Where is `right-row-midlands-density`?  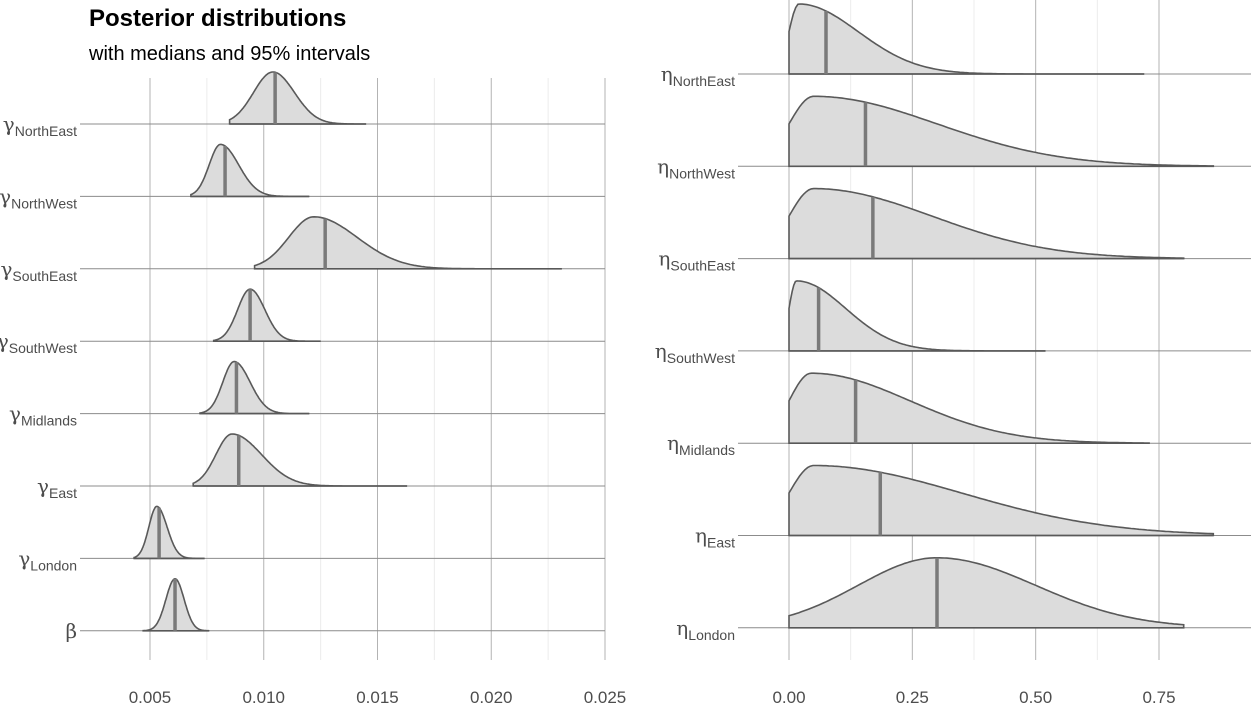 right-row-midlands-density is located at coordinates (969, 408).